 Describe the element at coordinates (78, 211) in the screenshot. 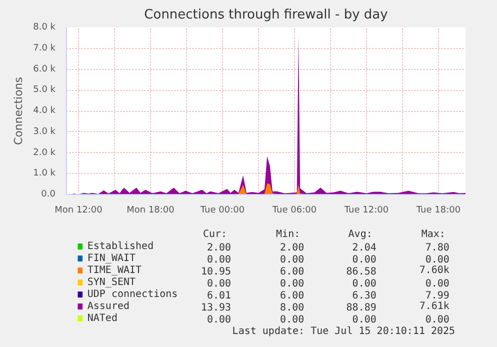

I see `x-tick-label: Mon 12:00` at that location.